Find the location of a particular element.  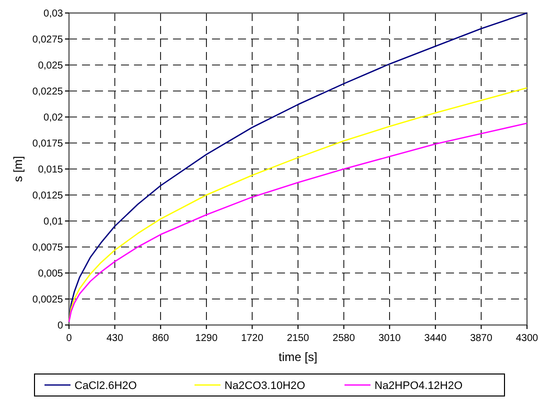

y-tick-label: 0,02 is located at coordinates (54, 118).